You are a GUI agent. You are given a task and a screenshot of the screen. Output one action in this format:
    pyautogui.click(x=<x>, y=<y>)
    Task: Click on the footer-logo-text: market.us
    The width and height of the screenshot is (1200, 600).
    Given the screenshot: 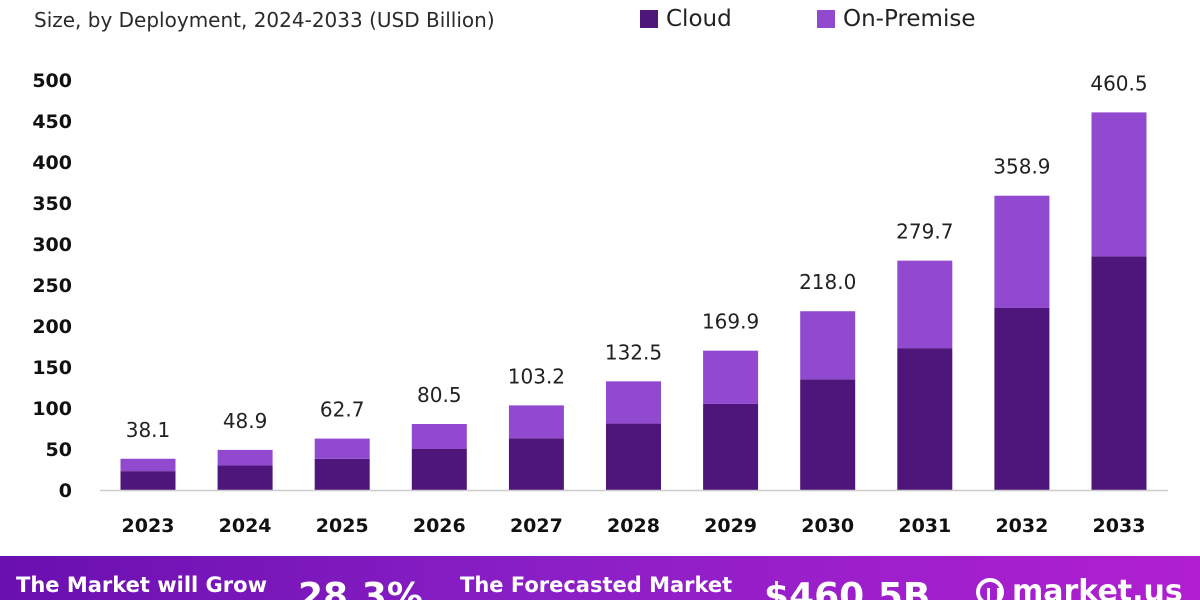 What is the action you would take?
    pyautogui.click(x=1097, y=587)
    